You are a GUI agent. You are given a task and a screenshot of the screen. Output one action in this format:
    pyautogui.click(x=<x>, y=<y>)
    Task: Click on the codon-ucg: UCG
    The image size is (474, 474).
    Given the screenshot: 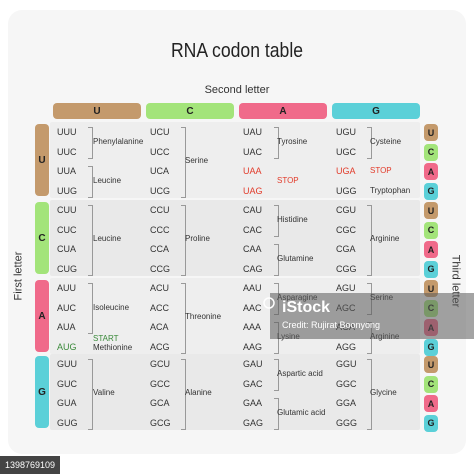 What is the action you would take?
    pyautogui.click(x=160, y=190)
    